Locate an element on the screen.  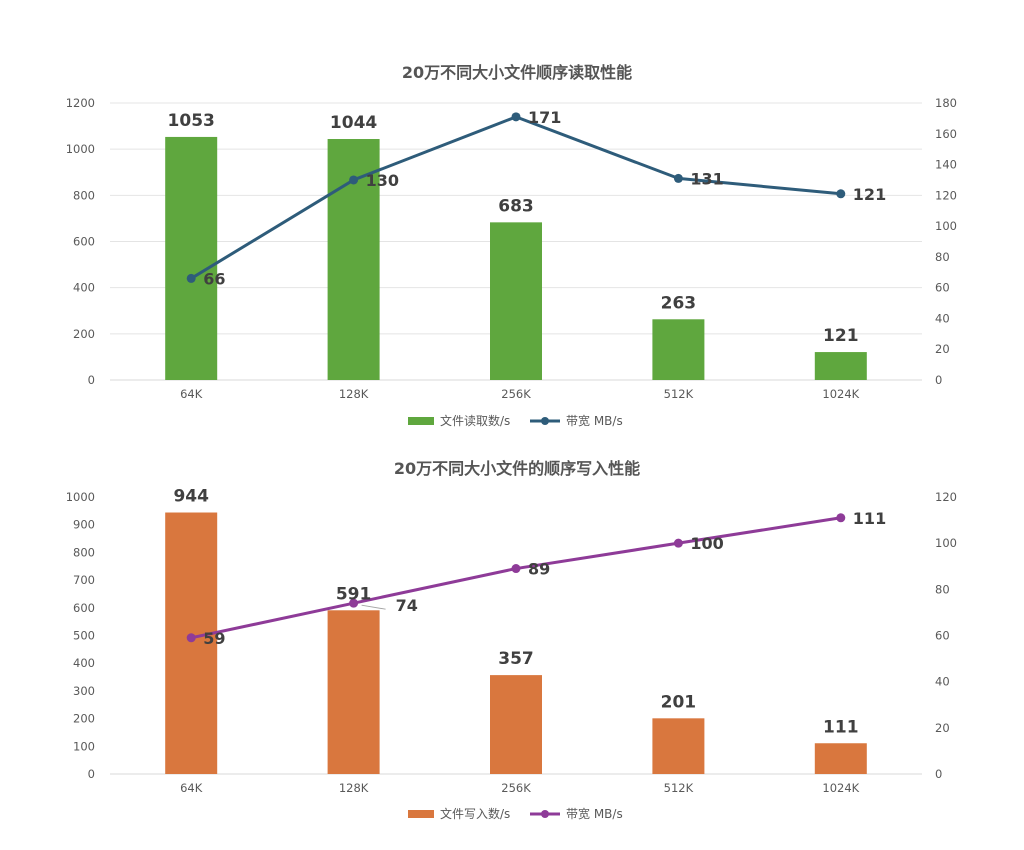
legend-bar-label: 文件读取数/s is located at coordinates (475, 420).